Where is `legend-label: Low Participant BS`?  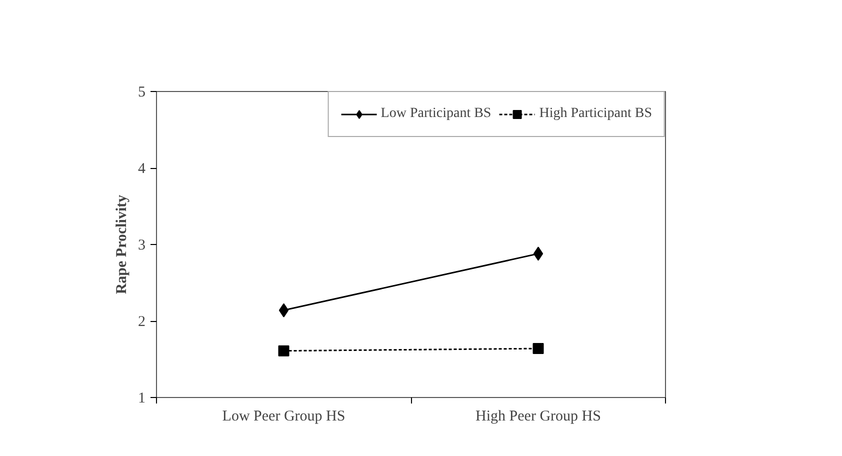
legend-label: Low Participant BS is located at coordinates (436, 114).